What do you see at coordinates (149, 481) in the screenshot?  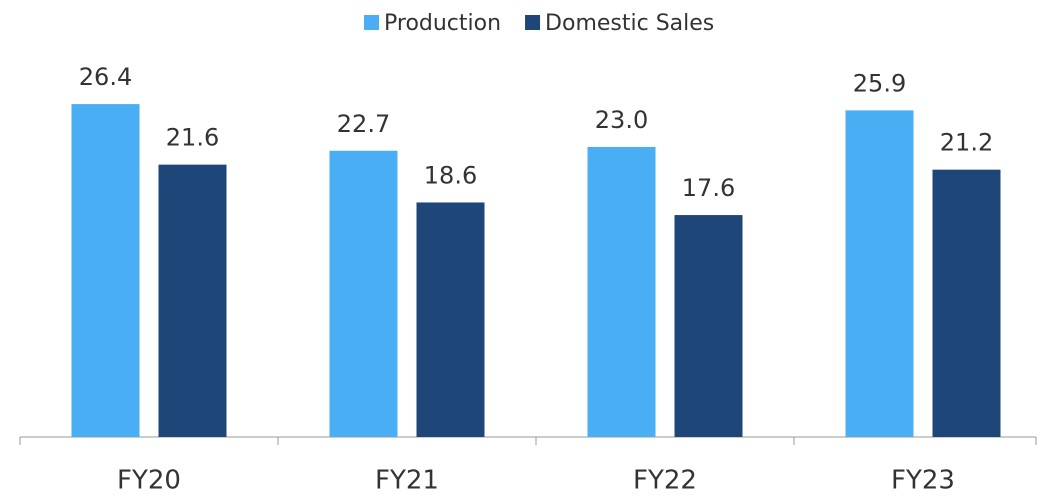 I see `x-tick-label: FY20` at bounding box center [149, 481].